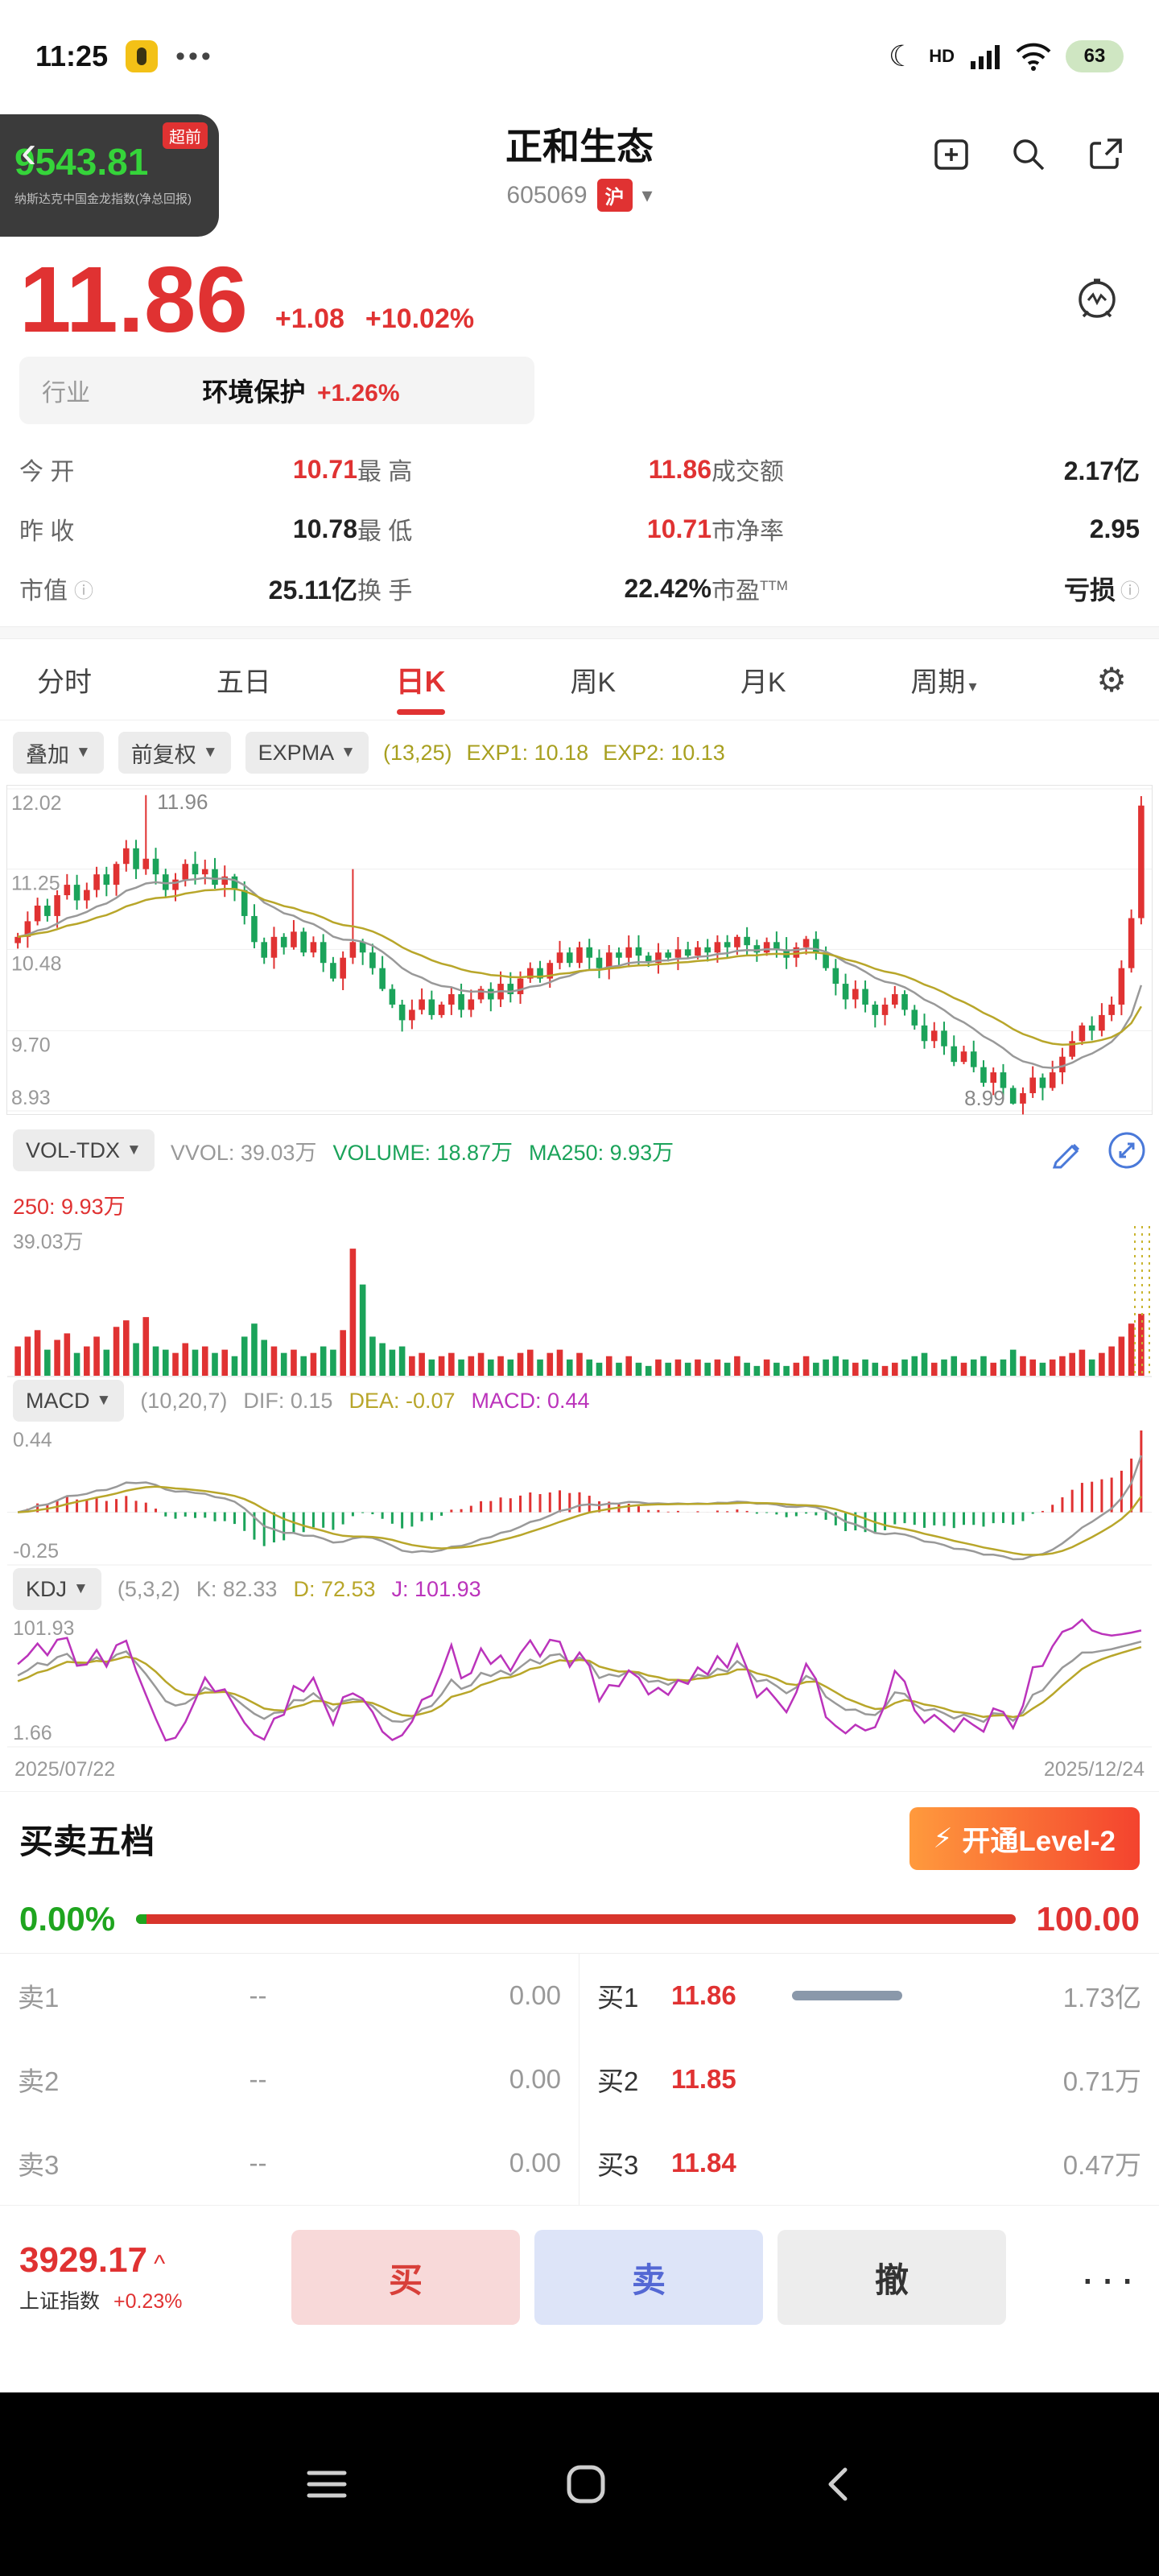  I want to click on index-name: 上证指数, so click(60, 2301).